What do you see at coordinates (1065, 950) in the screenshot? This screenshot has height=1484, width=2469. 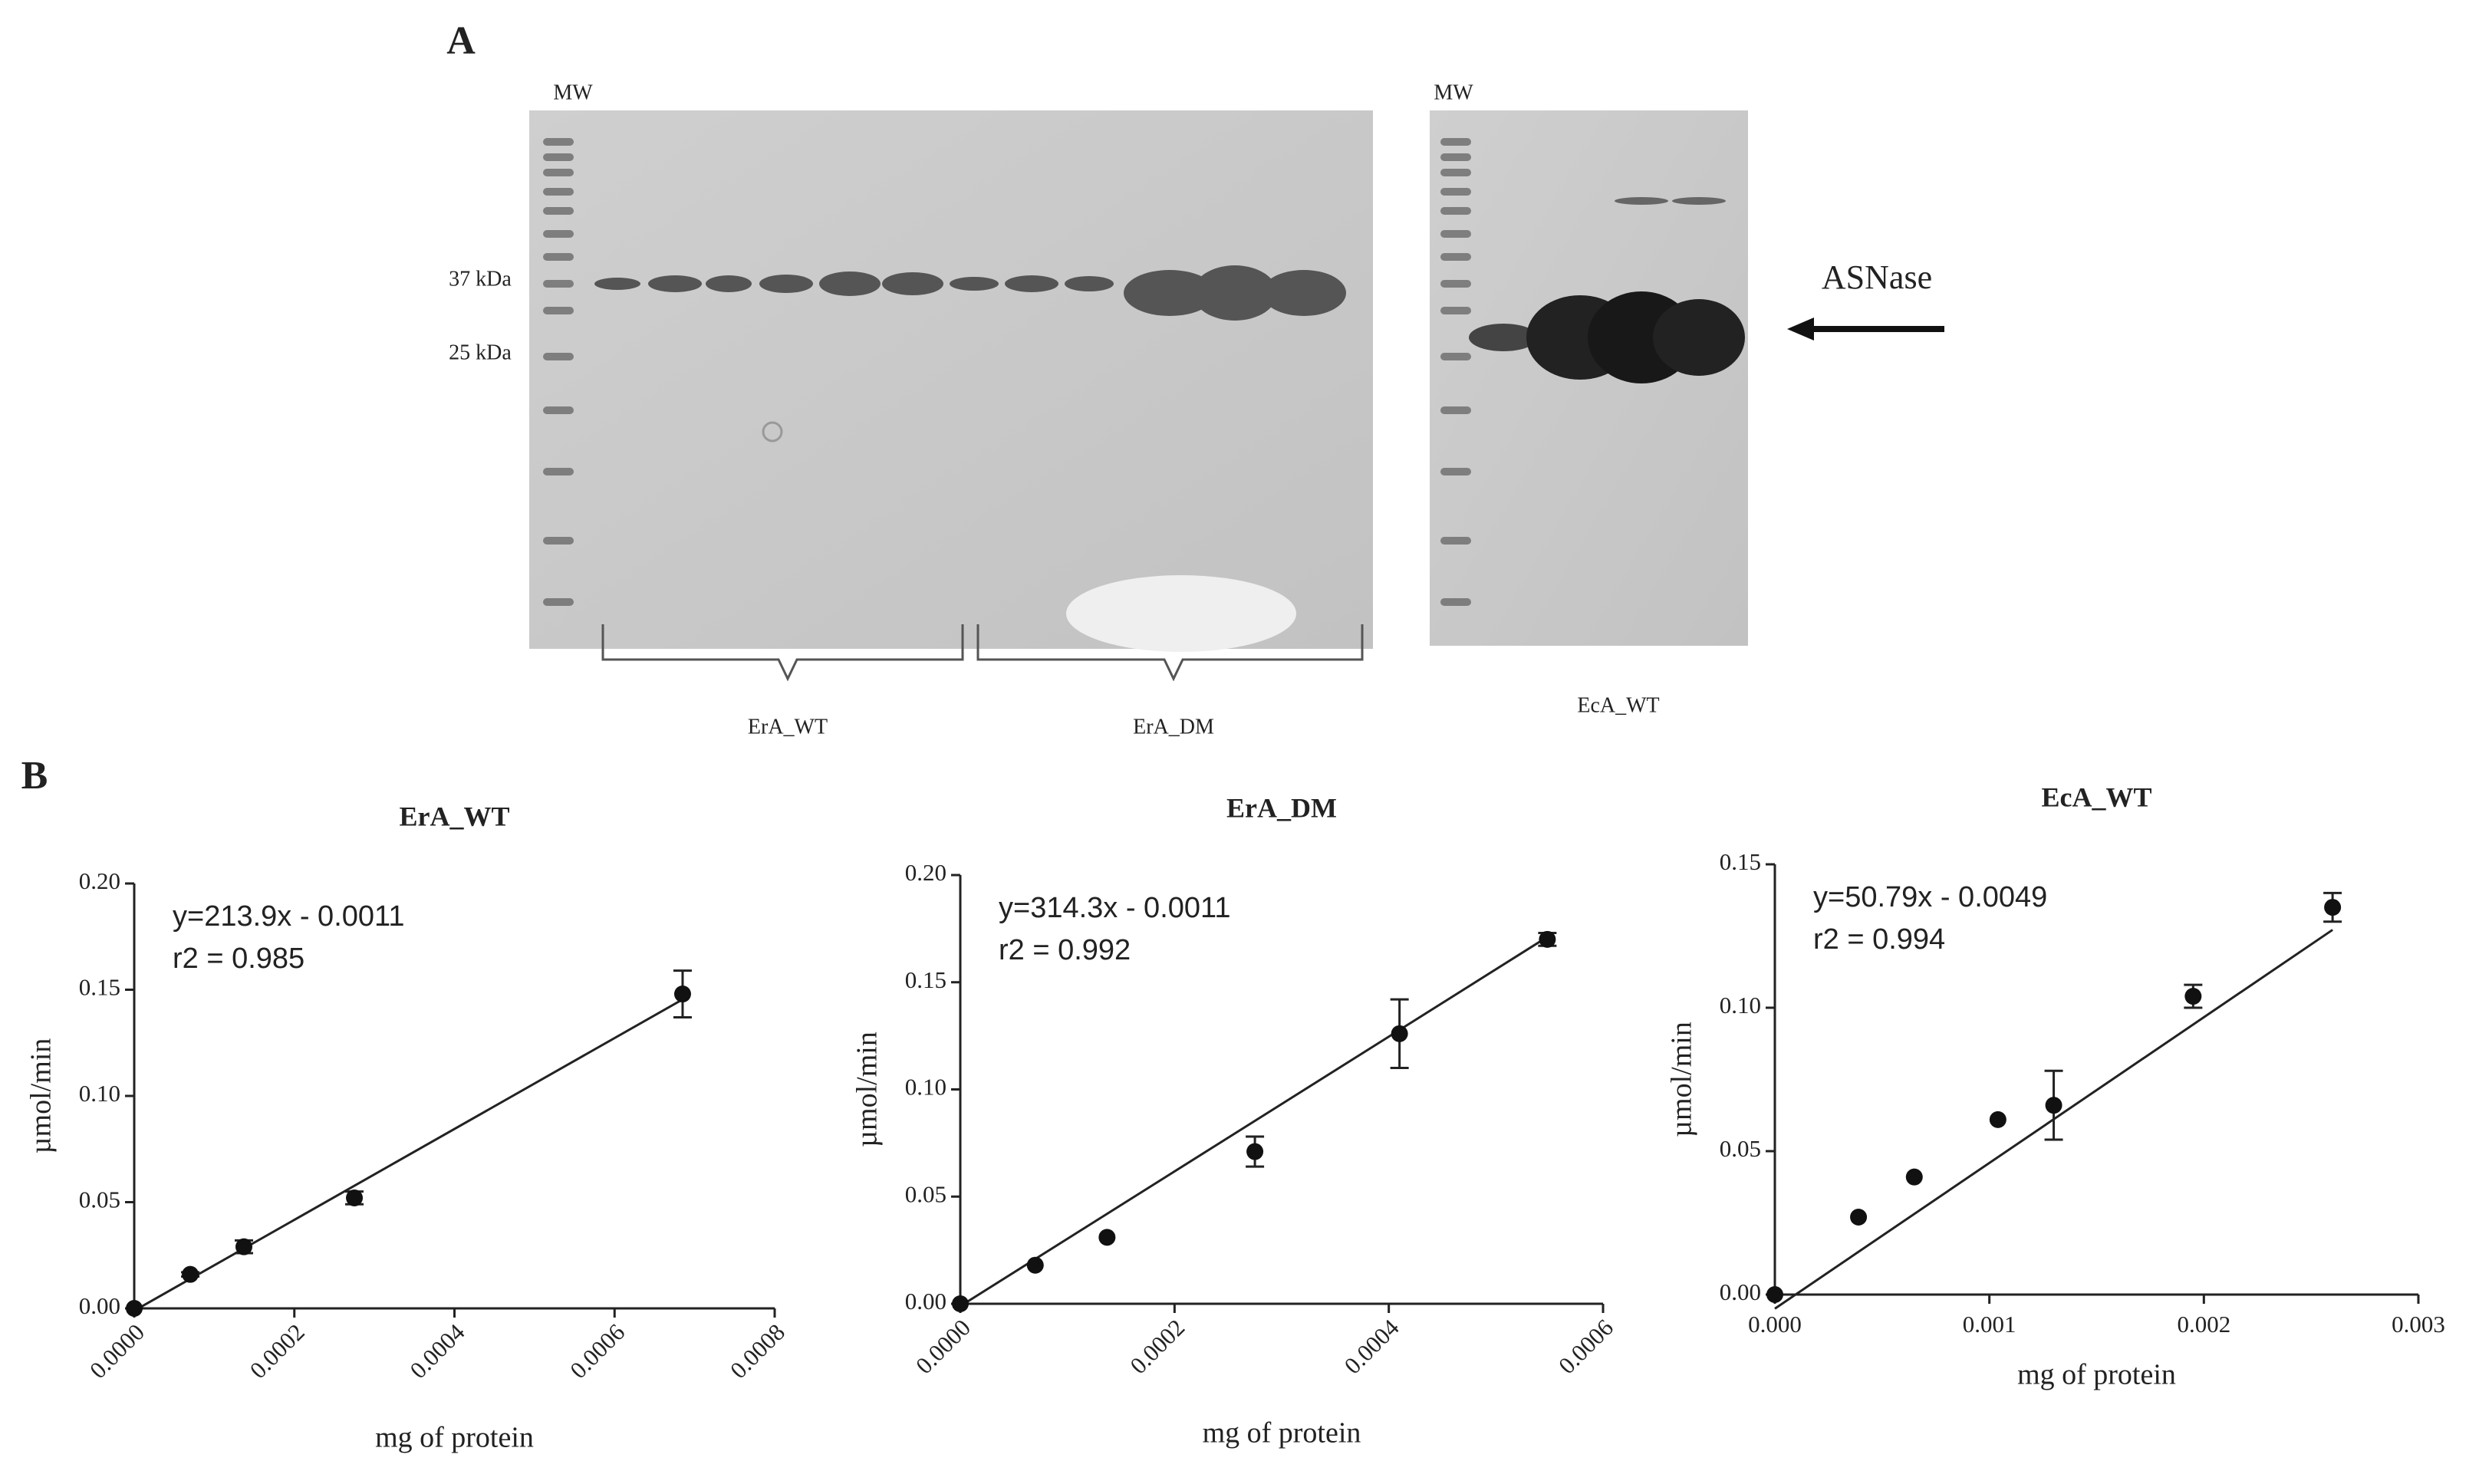 I see `annotation: r2 = 0.992` at bounding box center [1065, 950].